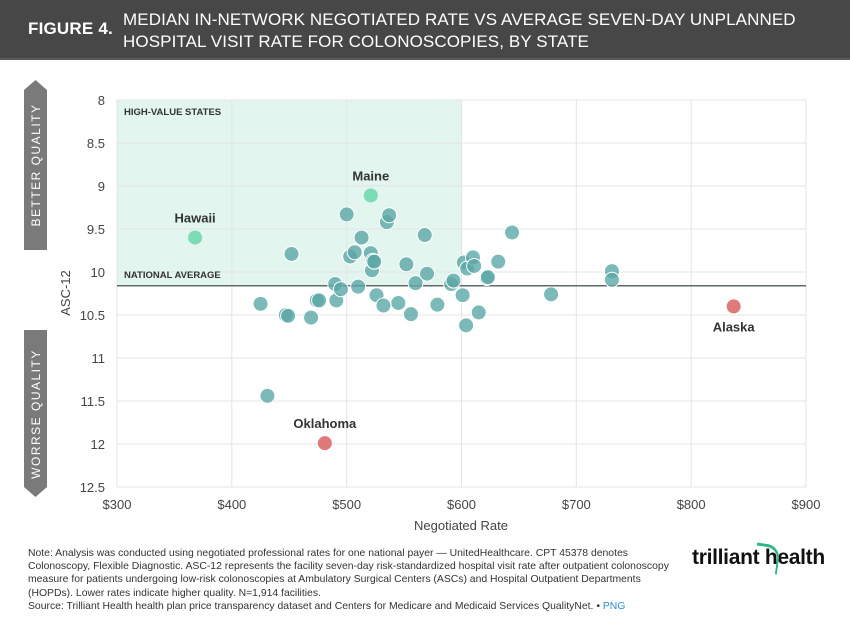 The width and height of the screenshot is (850, 634). I want to click on y-tick-label: 12, so click(98, 444).